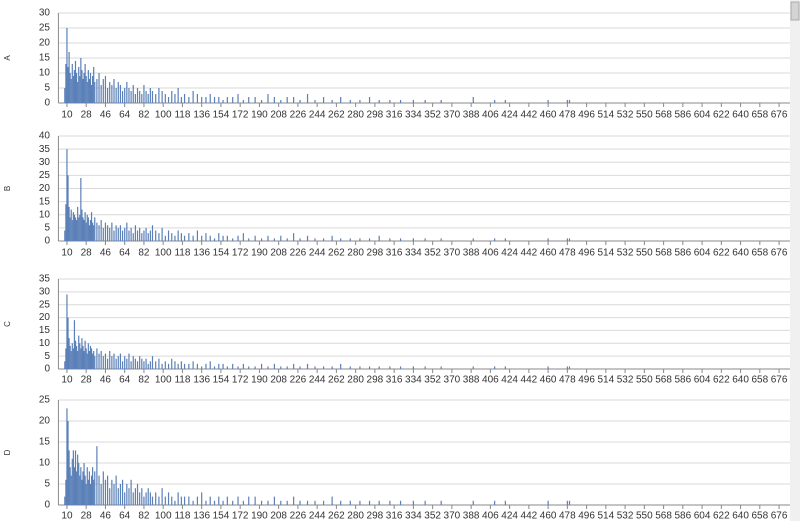  What do you see at coordinates (45, 13) in the screenshot?
I see `y-tick-label: 30` at bounding box center [45, 13].